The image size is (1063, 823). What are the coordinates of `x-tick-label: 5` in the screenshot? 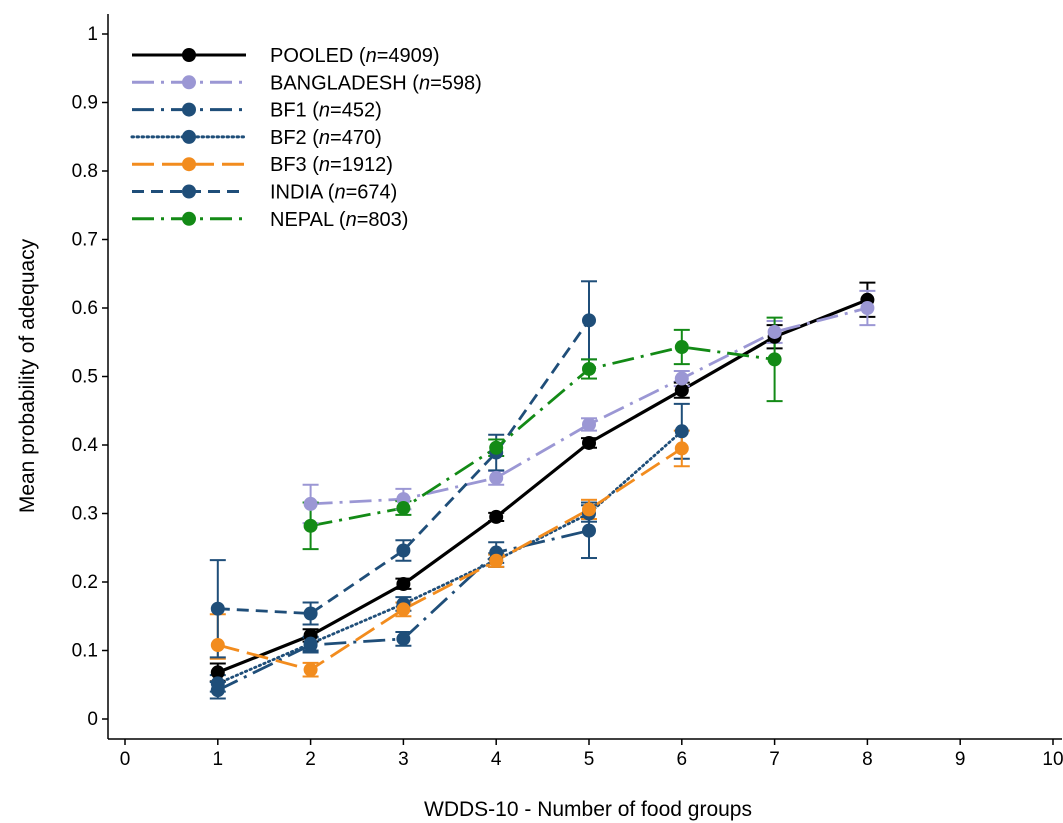 It's located at (589, 759).